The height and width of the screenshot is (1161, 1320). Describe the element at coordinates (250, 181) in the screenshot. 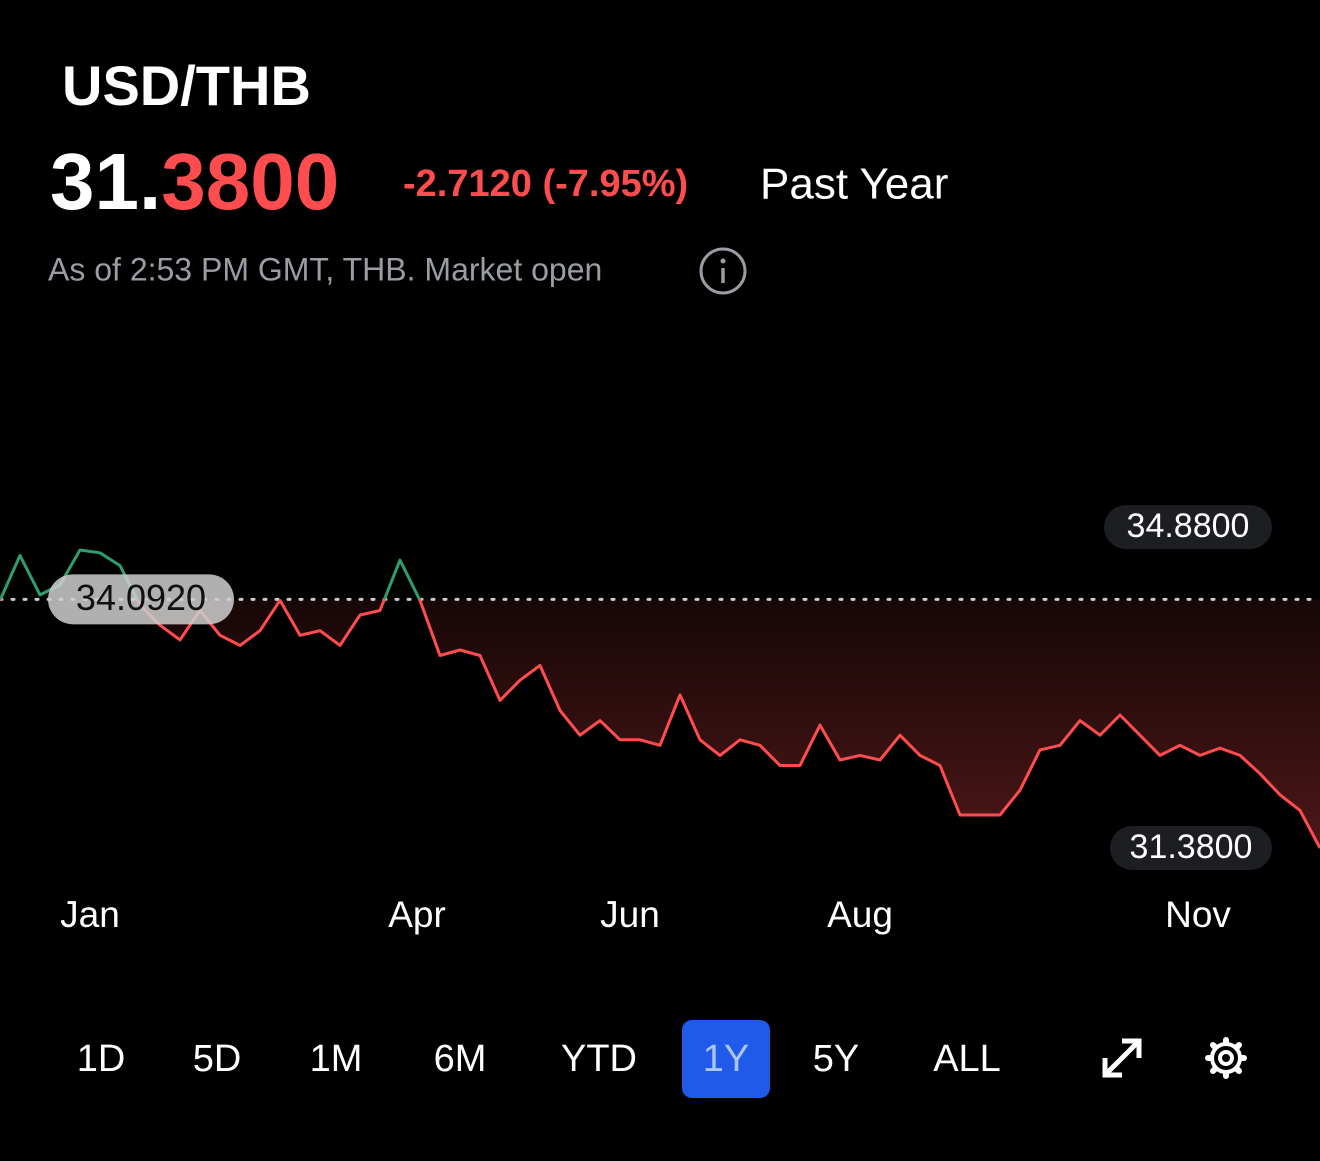

I see `price-dec: 3800` at that location.